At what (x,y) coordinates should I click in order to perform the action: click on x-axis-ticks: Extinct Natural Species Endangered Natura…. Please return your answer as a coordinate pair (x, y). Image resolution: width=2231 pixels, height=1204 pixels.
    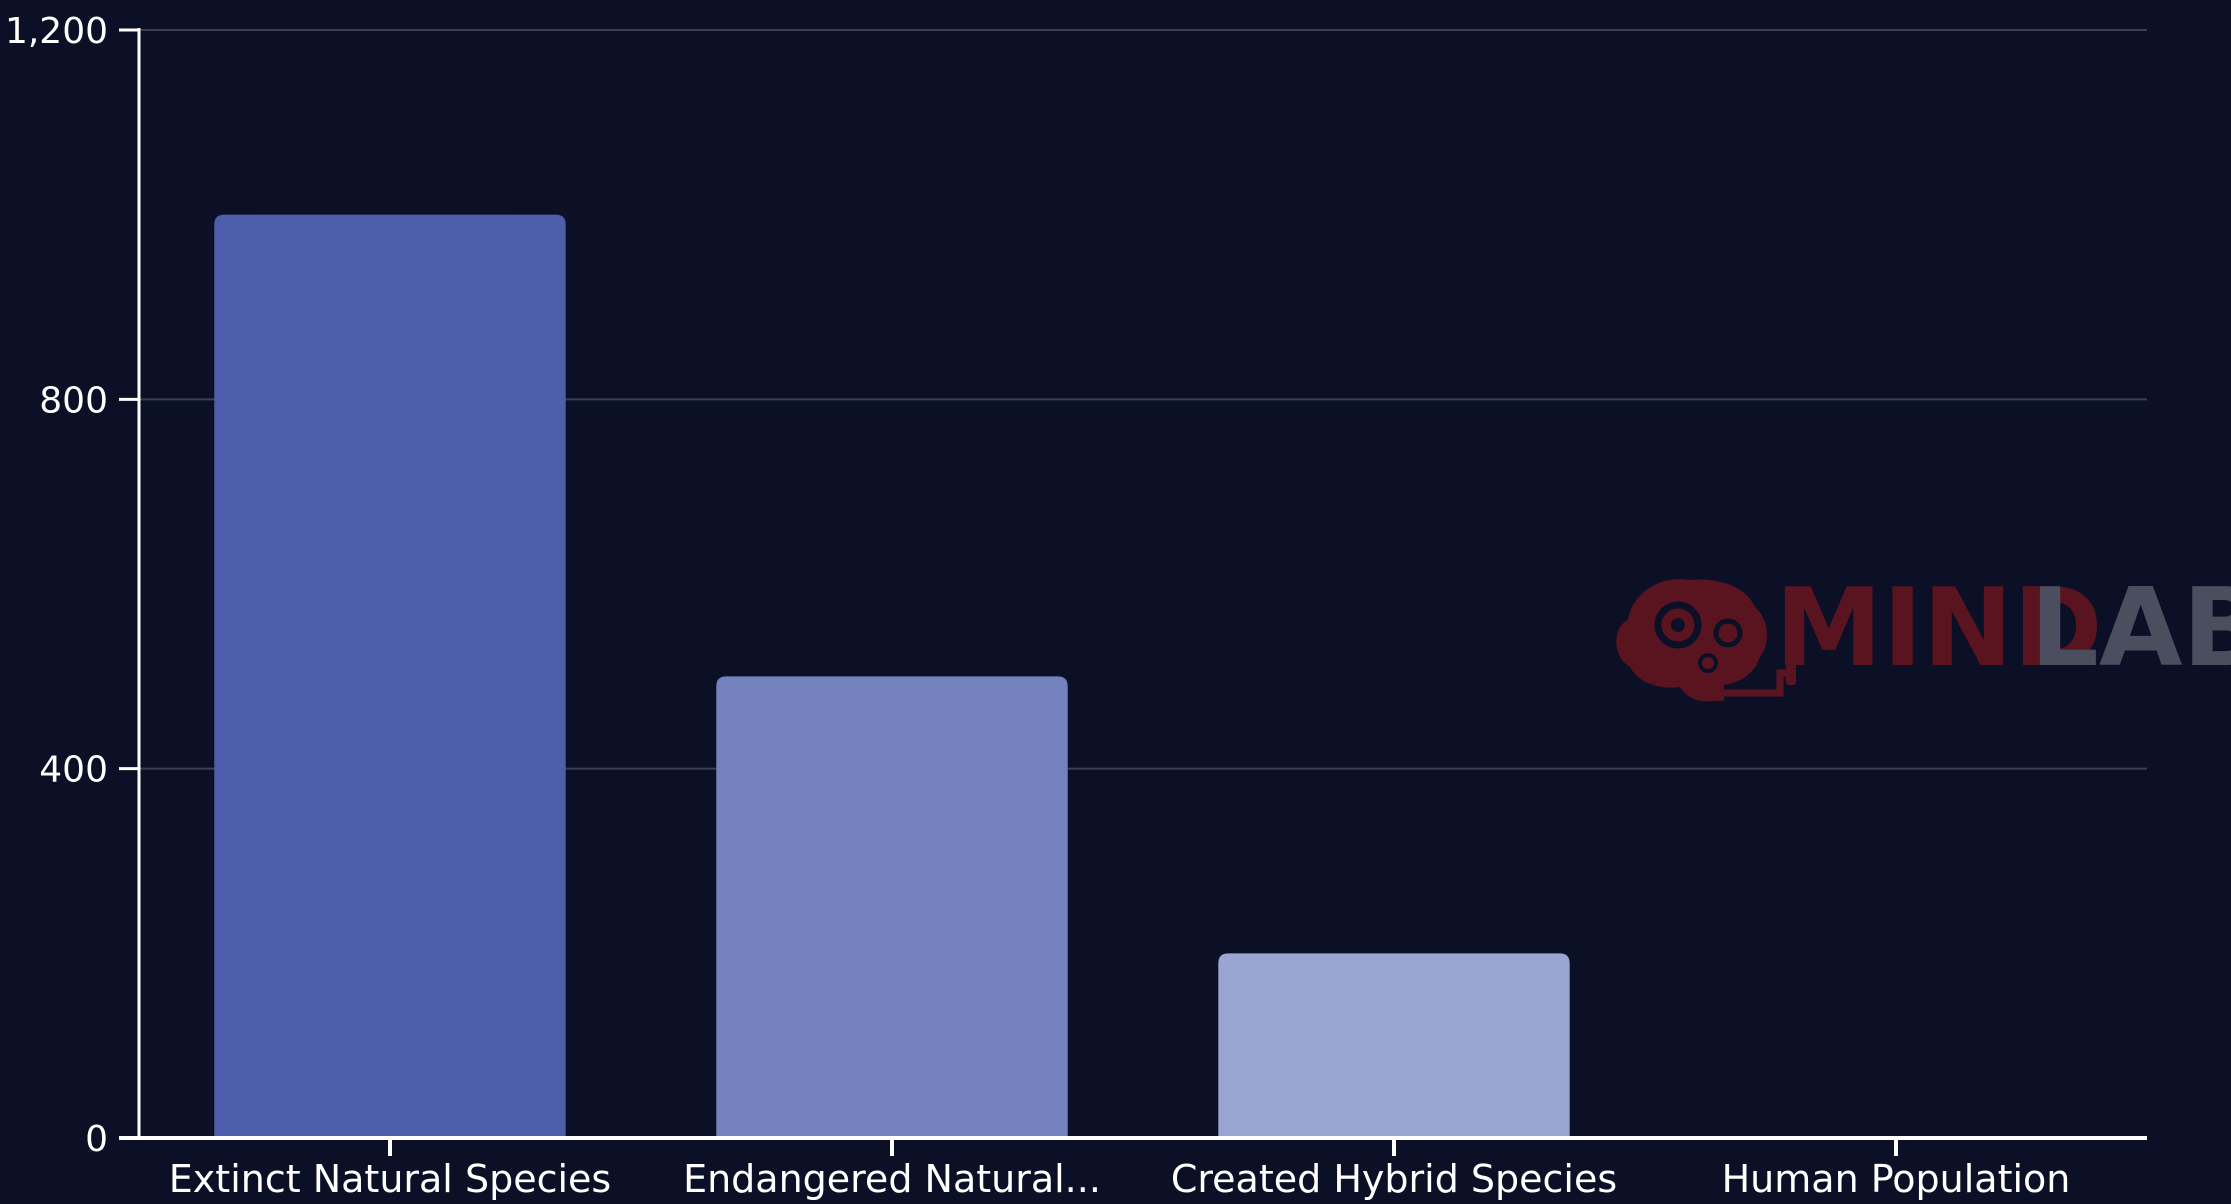
    Looking at the image, I should click on (1120, 1169).